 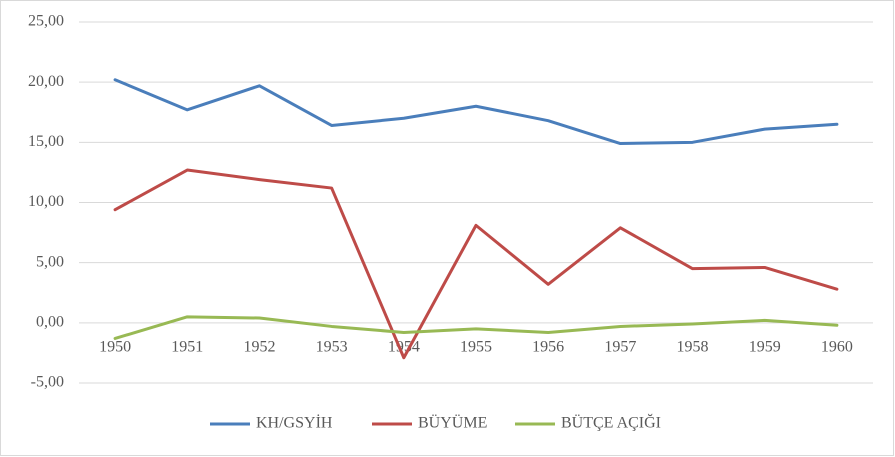 What do you see at coordinates (452, 423) in the screenshot?
I see `legend-label: BÜYÜME` at bounding box center [452, 423].